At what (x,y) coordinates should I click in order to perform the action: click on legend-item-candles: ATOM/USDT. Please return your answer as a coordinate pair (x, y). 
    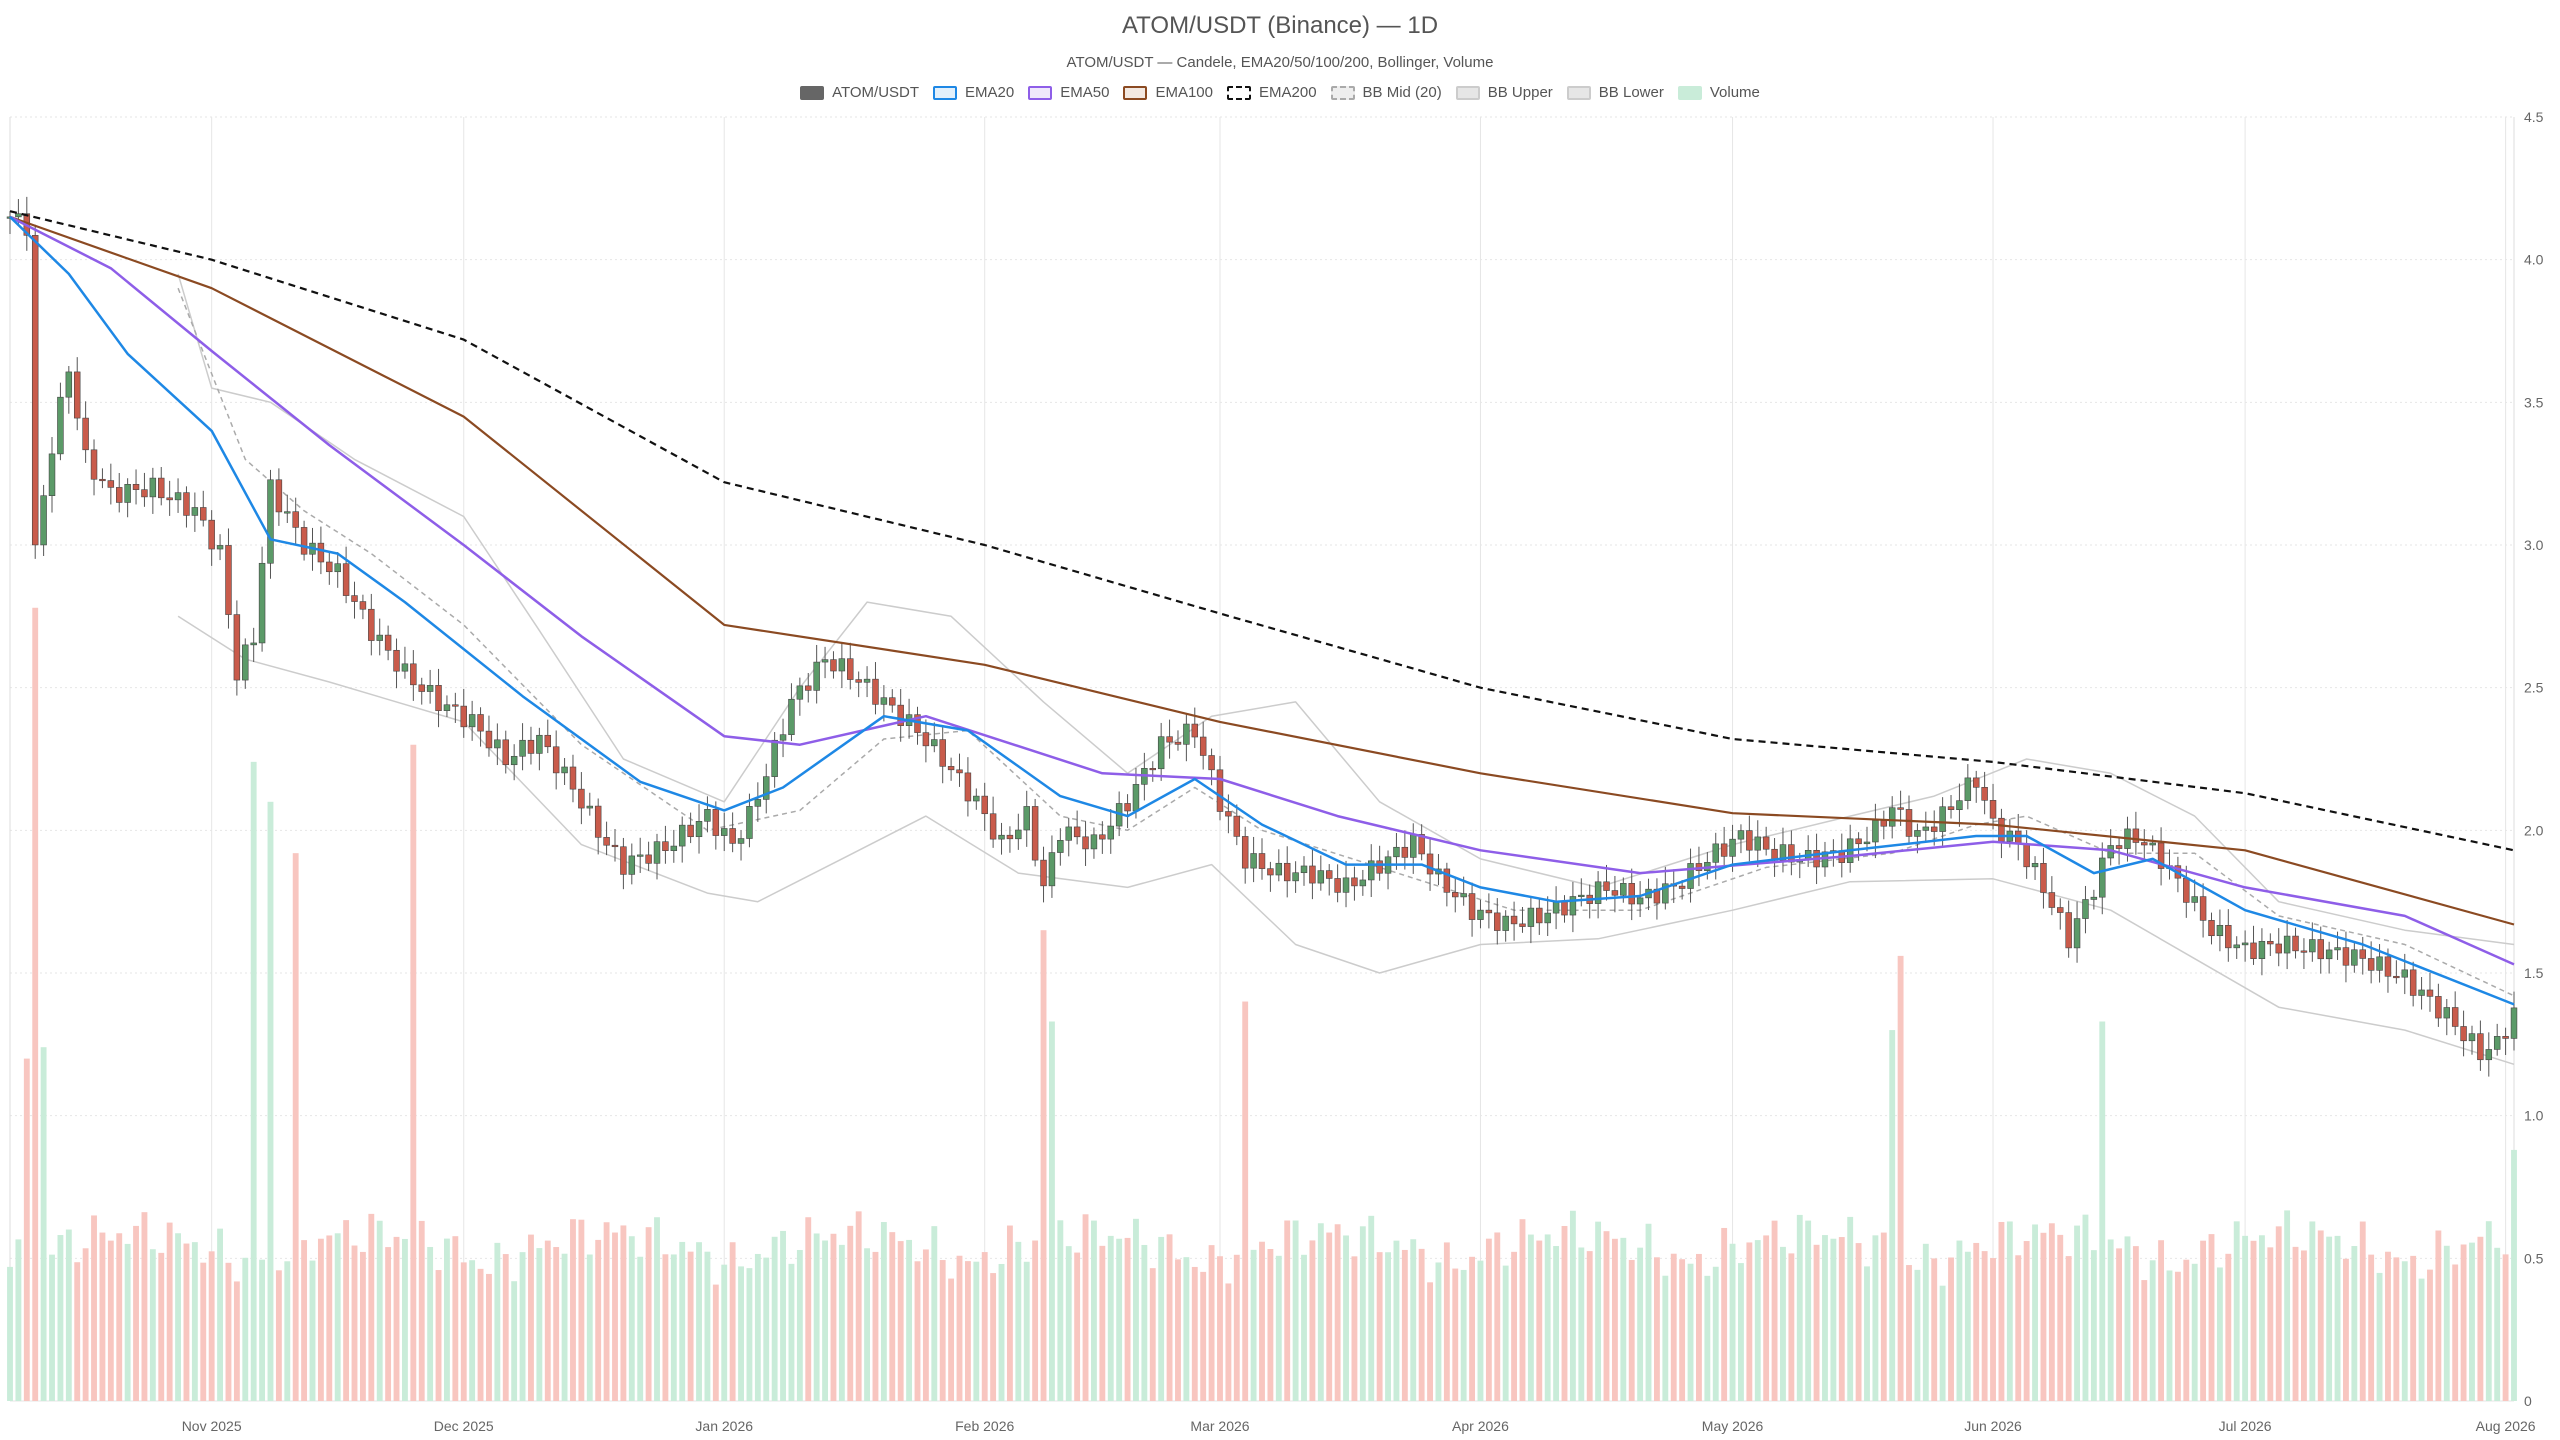
    Looking at the image, I should click on (859, 92).